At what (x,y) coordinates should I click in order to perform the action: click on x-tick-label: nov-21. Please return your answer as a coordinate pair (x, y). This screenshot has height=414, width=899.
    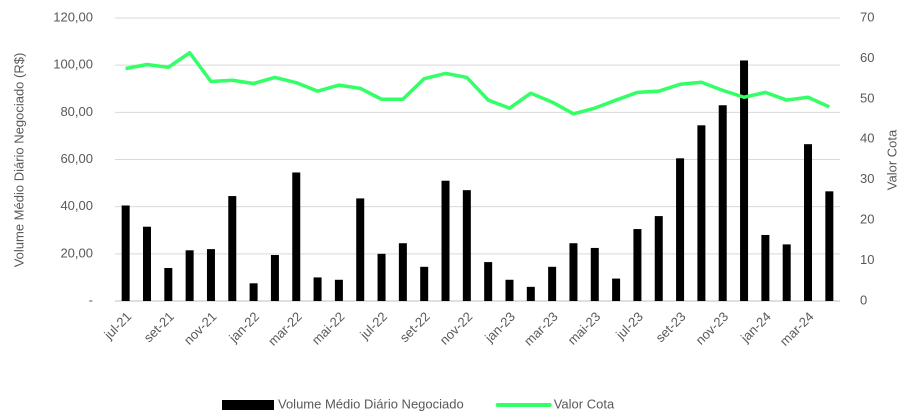
    Looking at the image, I should click on (200, 328).